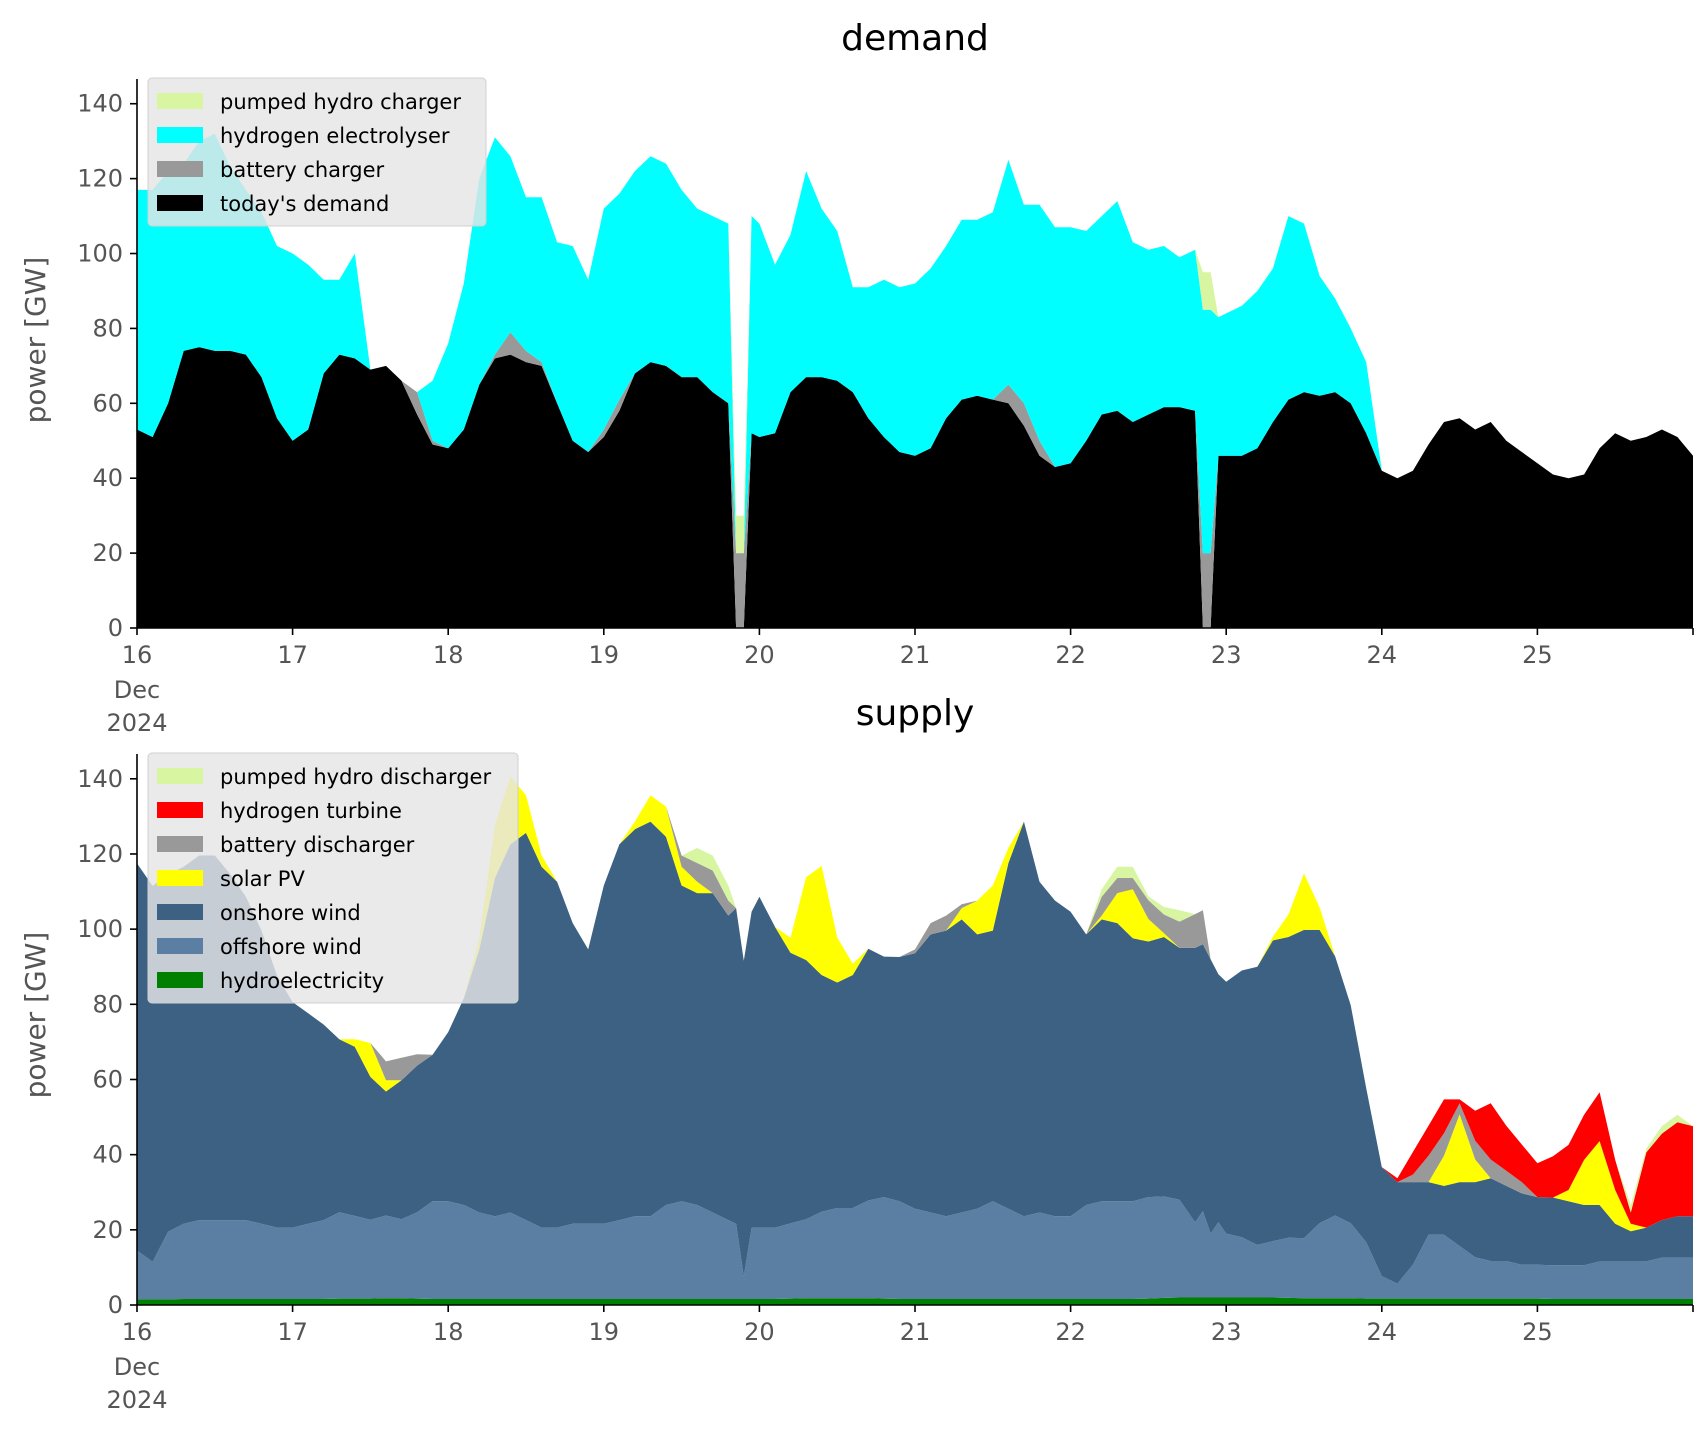  I want to click on supply-title: supply, so click(915, 713).